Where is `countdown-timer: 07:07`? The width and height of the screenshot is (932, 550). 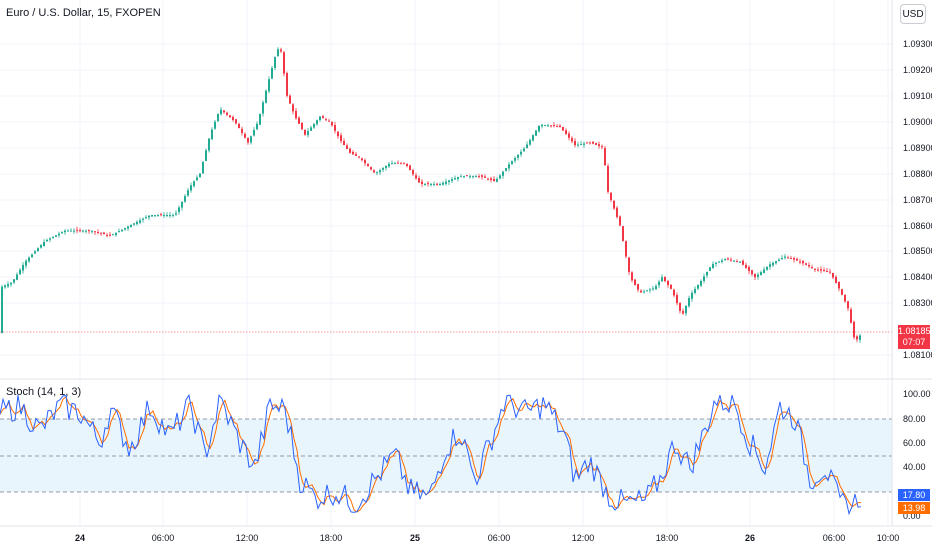 countdown-timer: 07:07 is located at coordinates (914, 342).